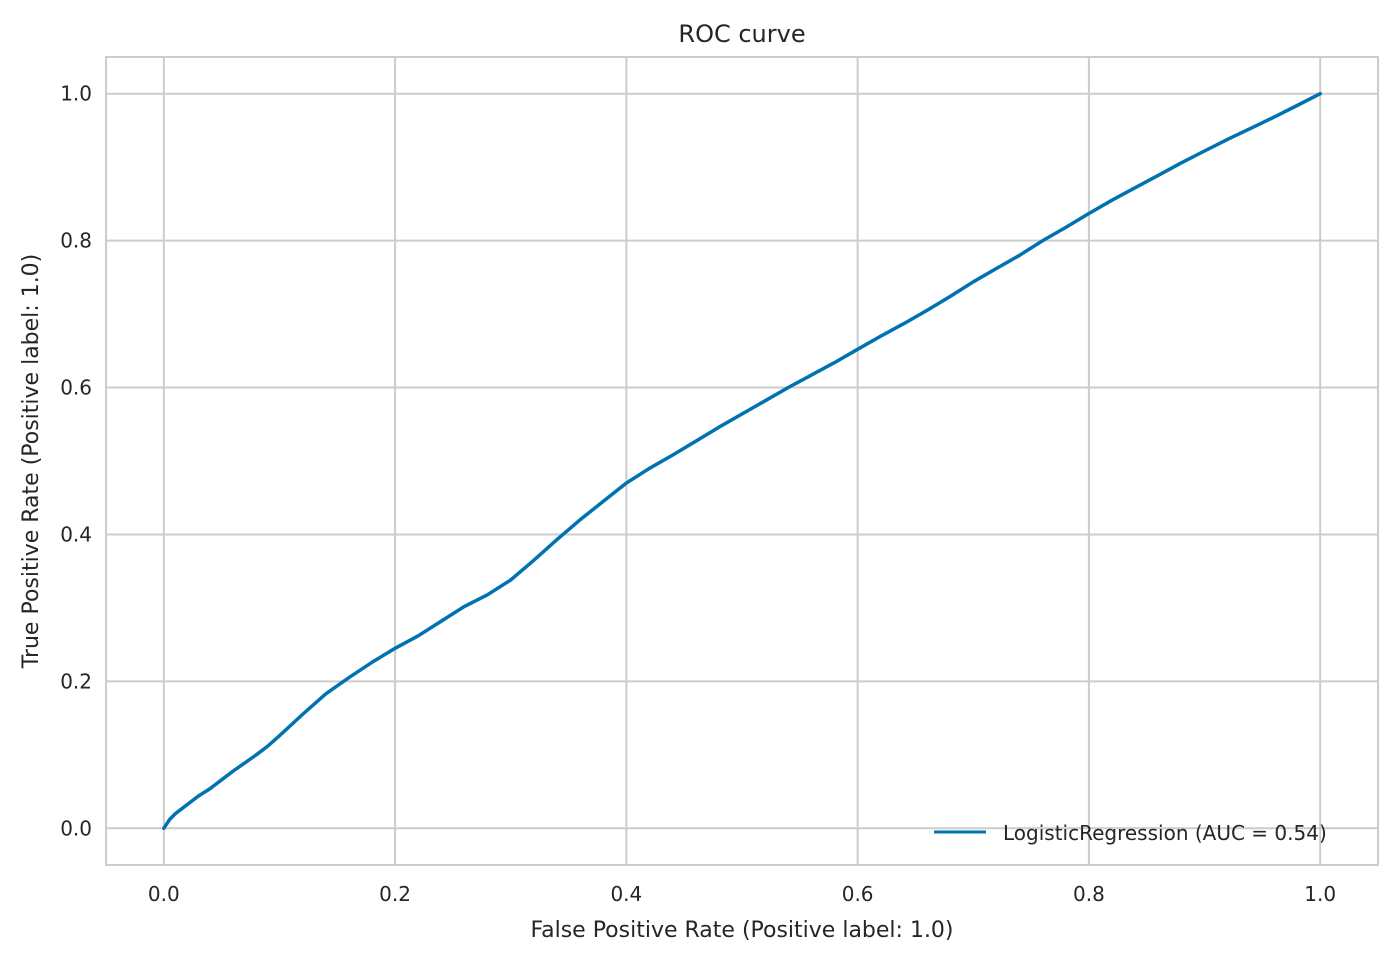 The image size is (1400, 962). Describe the element at coordinates (858, 894) in the screenshot. I see `x-tick-label: 0.6` at that location.